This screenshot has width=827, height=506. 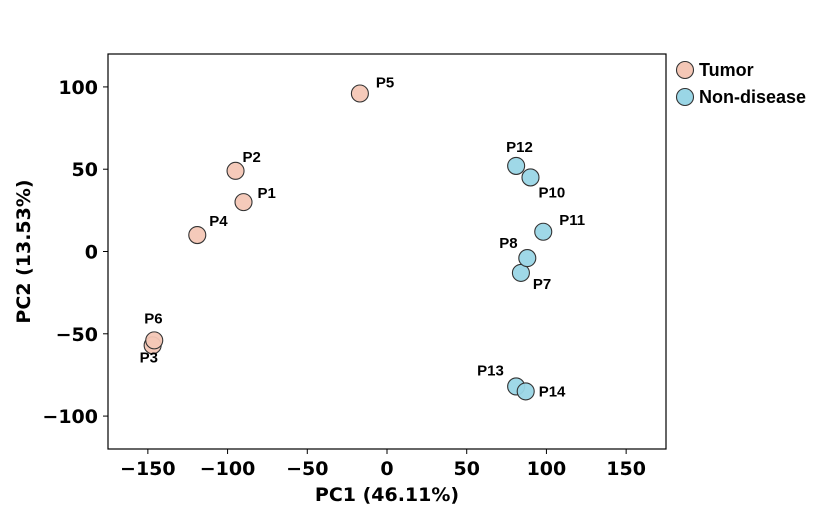 What do you see at coordinates (252, 157) in the screenshot?
I see `point-label-p2: P2` at bounding box center [252, 157].